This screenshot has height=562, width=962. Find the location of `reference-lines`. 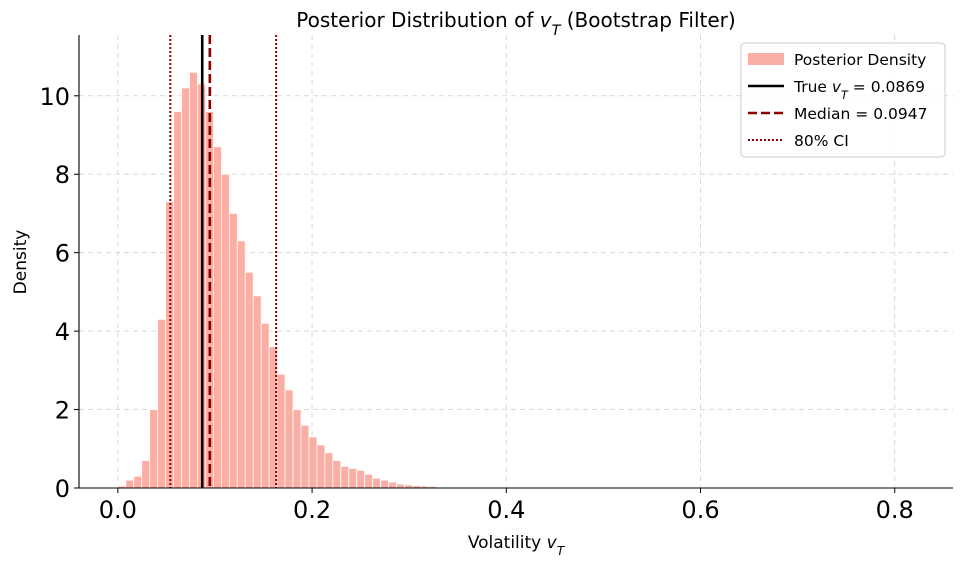

reference-lines is located at coordinates (223, 261).